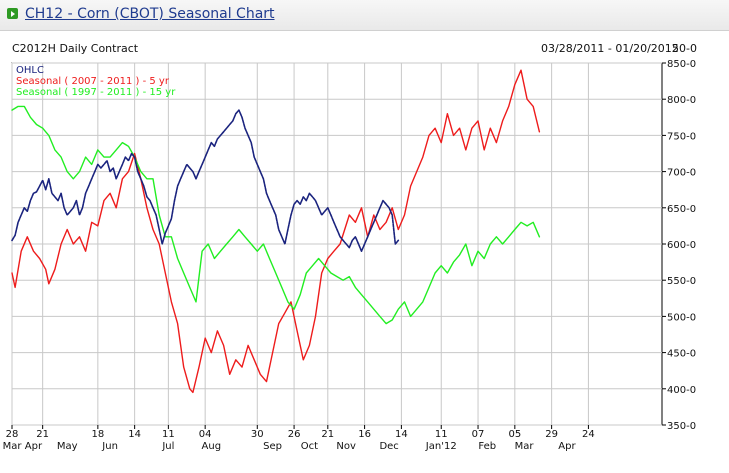  Describe the element at coordinates (257, 434) in the screenshot. I see `x-tick-day-label: 30` at that location.